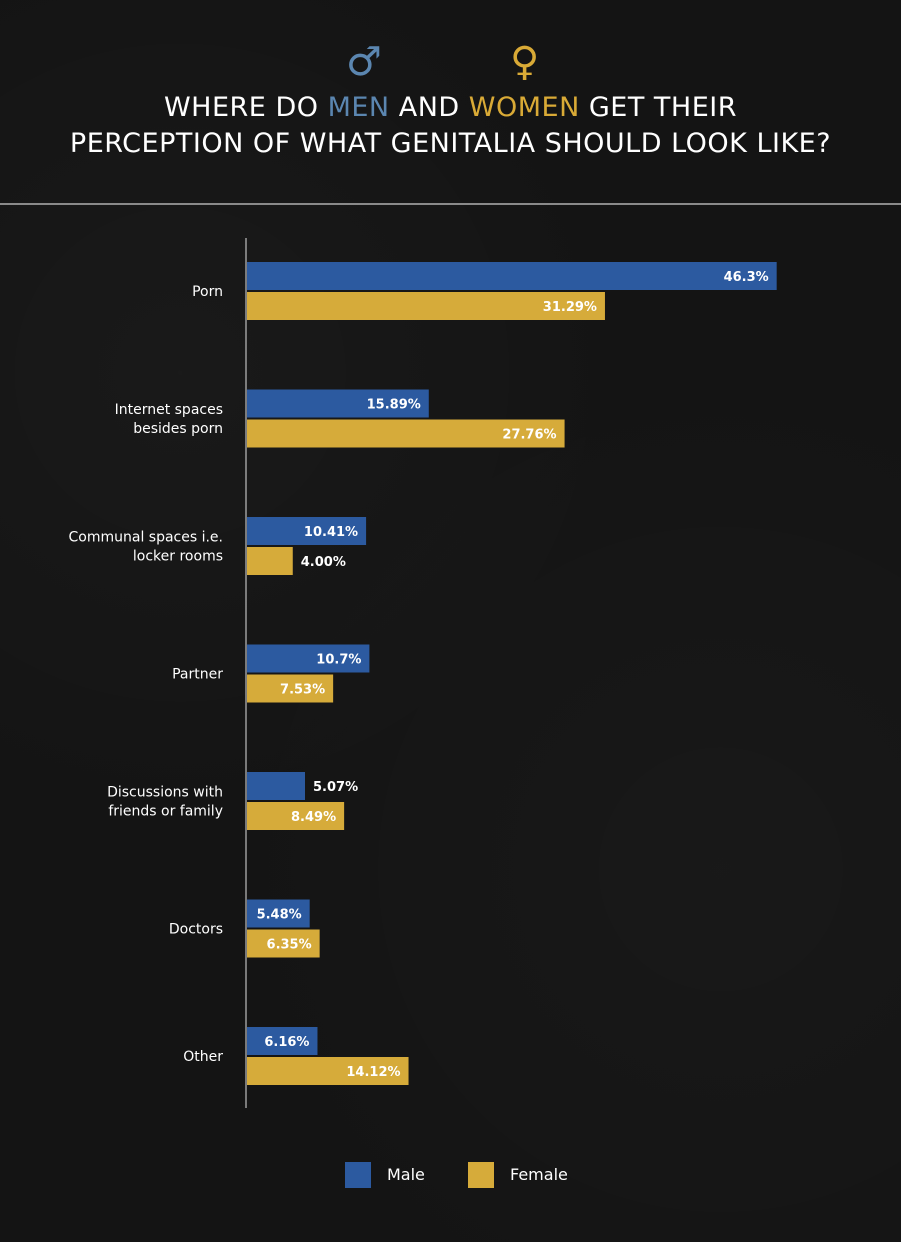  What do you see at coordinates (373, 1072) in the screenshot?
I see `female-value-label: 14.12%` at bounding box center [373, 1072].